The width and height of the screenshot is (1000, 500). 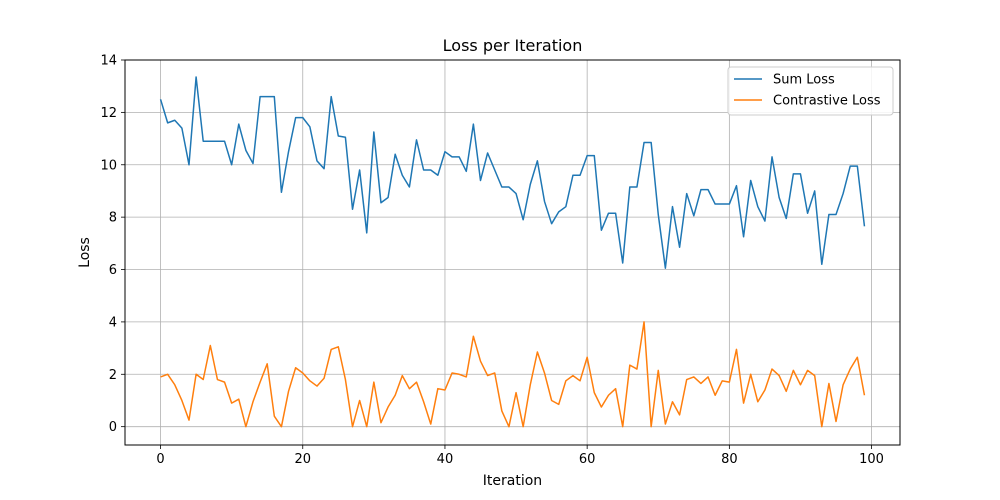 What do you see at coordinates (827, 101) in the screenshot?
I see `legend-label-1: Contrastive Loss` at bounding box center [827, 101].